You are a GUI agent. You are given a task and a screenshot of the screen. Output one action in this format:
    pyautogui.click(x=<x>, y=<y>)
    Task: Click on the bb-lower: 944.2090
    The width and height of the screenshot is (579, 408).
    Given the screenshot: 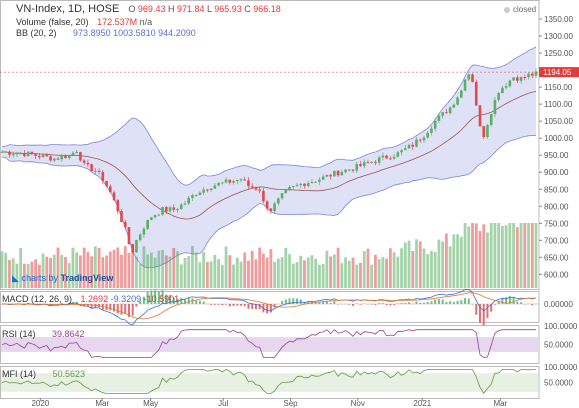 What is the action you would take?
    pyautogui.click(x=177, y=33)
    